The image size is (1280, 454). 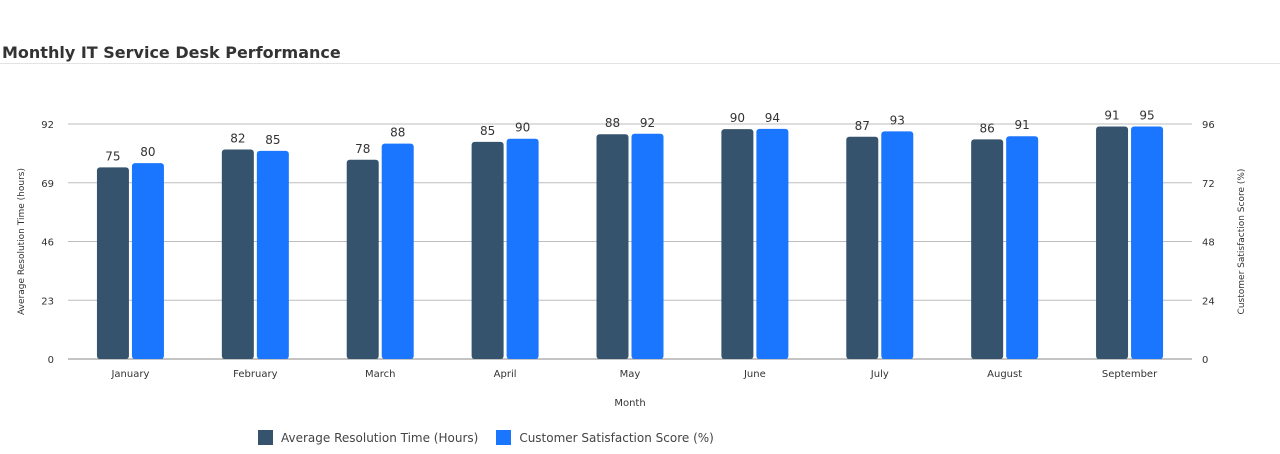 What do you see at coordinates (255, 374) in the screenshot?
I see `x-tick-label: February` at bounding box center [255, 374].